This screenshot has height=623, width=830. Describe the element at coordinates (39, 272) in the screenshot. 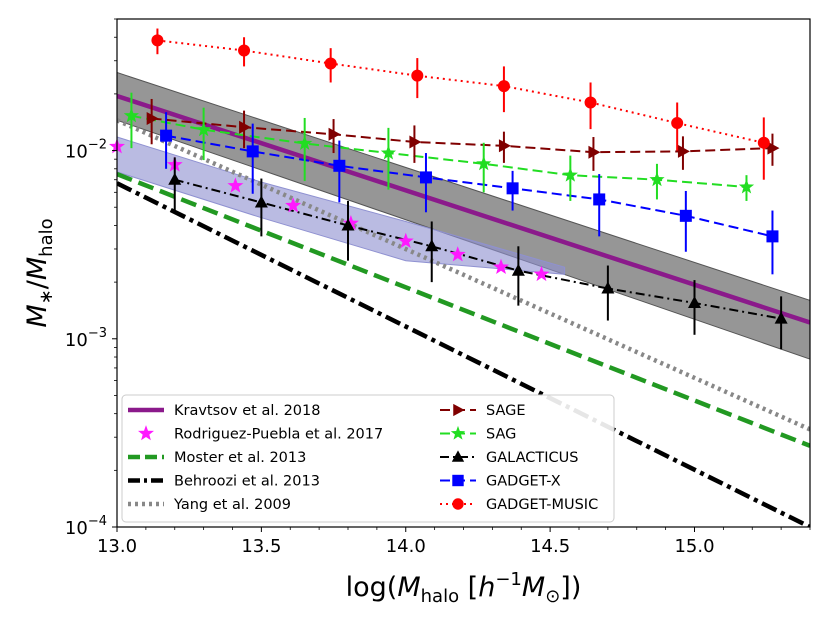

I see `y-axis-label: M∗/Mhalo` at that location.